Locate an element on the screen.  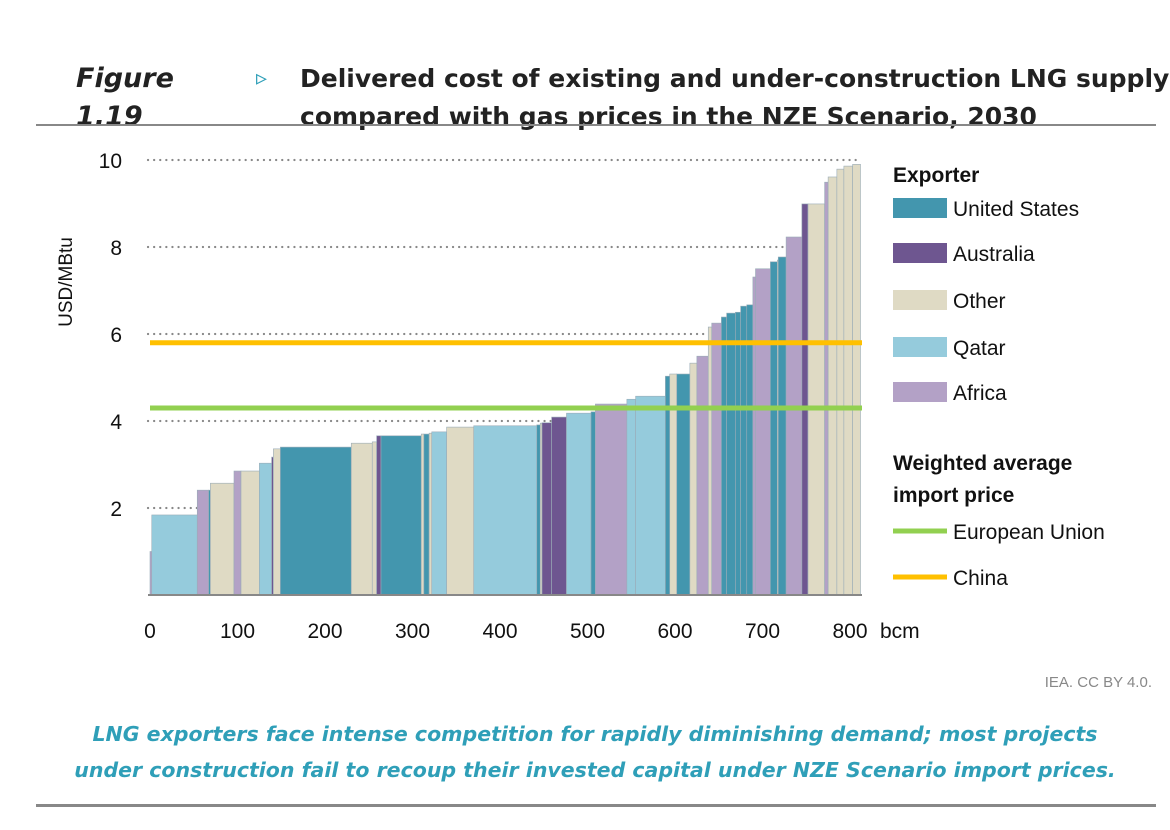
figure-marker-icon: ▹ is located at coordinates (262, 78).